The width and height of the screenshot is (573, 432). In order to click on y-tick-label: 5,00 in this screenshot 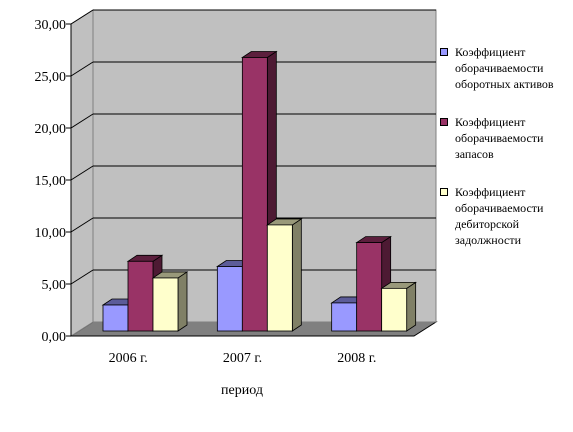, I will do `click(54, 285)`.